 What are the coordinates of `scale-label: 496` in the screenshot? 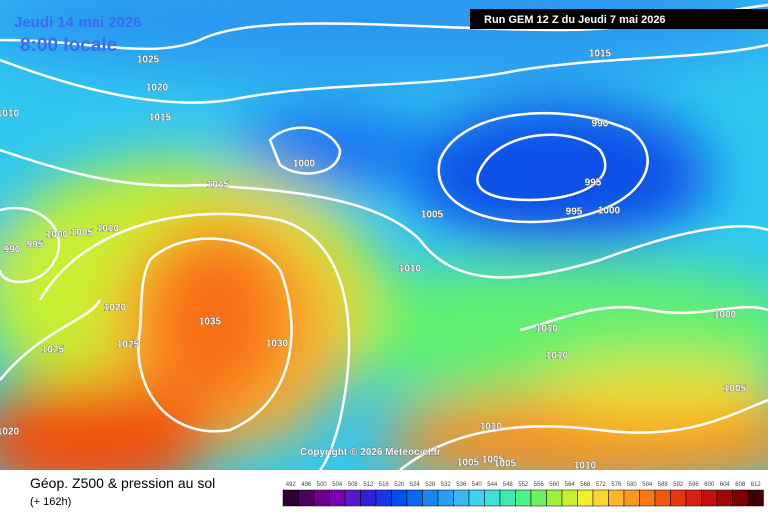 It's located at (306, 485).